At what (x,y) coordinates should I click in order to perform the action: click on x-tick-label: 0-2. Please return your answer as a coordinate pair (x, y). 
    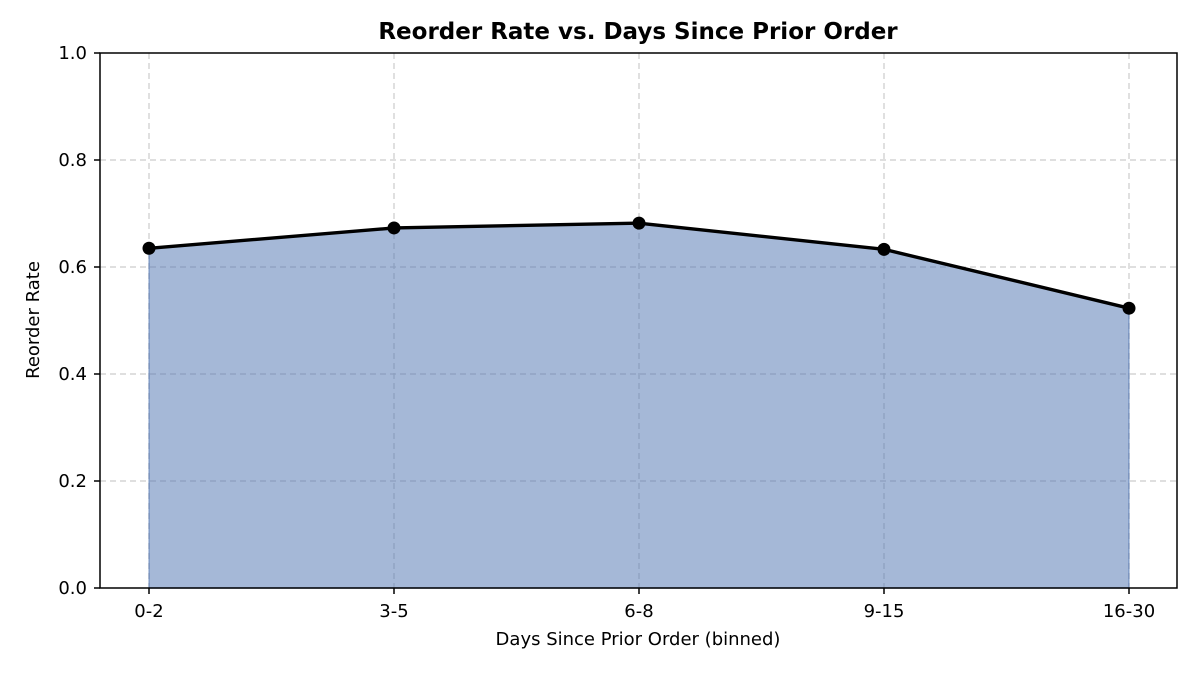
    Looking at the image, I should click on (148, 611).